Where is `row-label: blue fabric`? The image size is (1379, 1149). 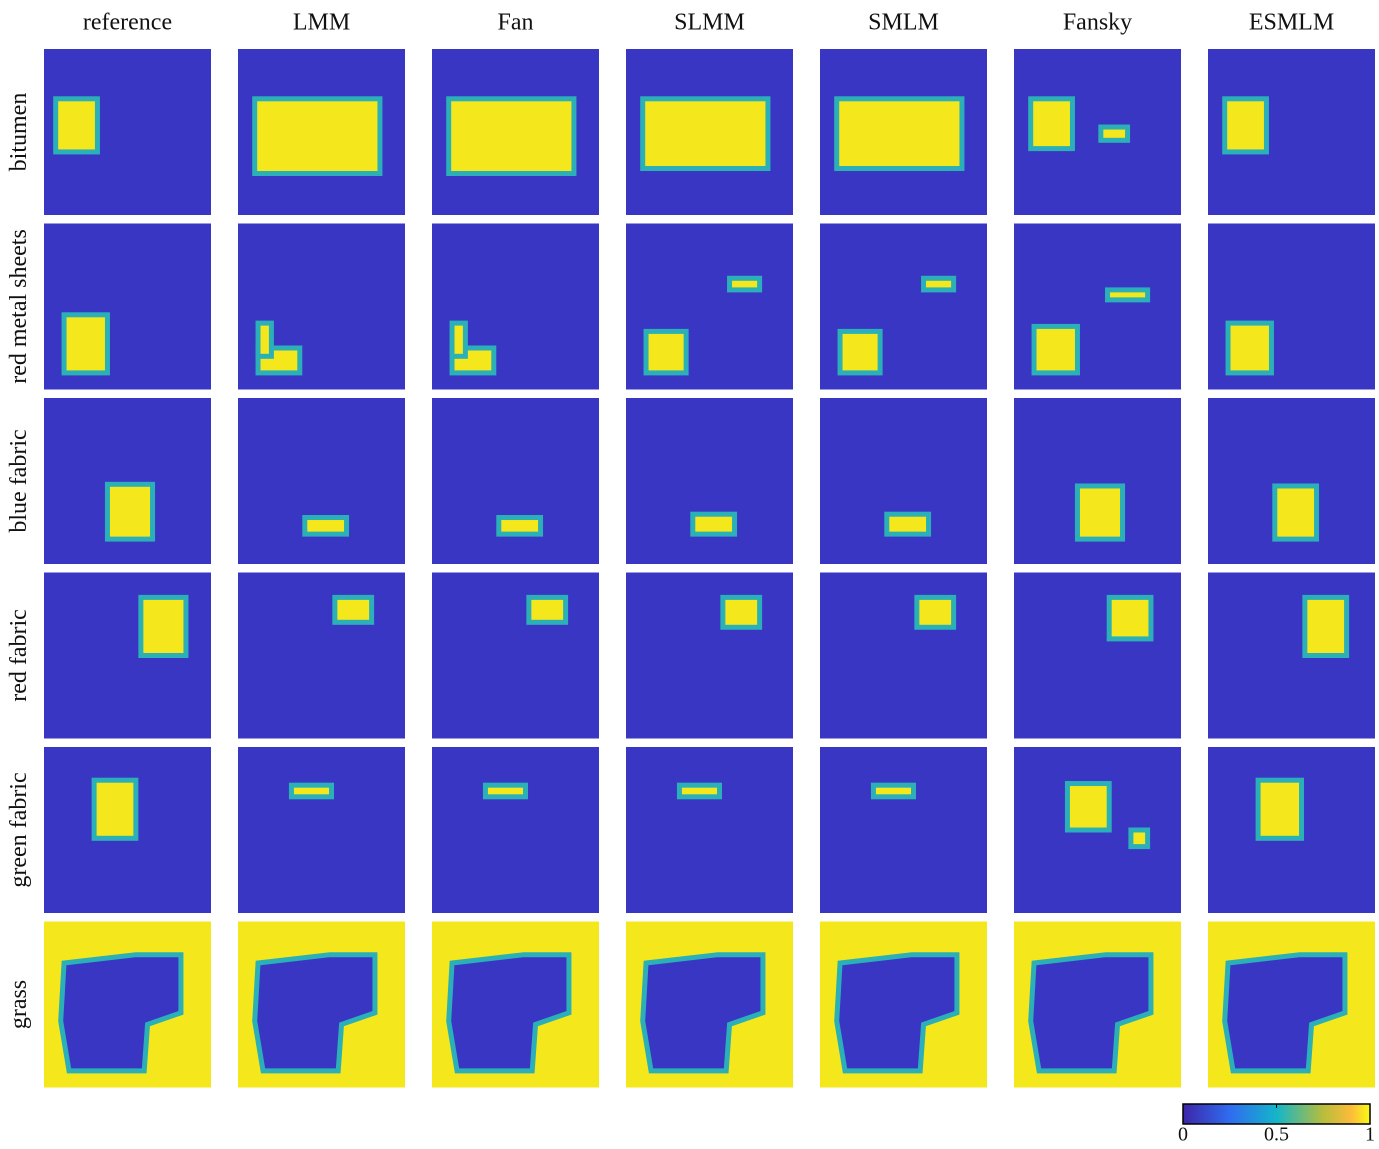
row-label: blue fabric is located at coordinates (19, 480).